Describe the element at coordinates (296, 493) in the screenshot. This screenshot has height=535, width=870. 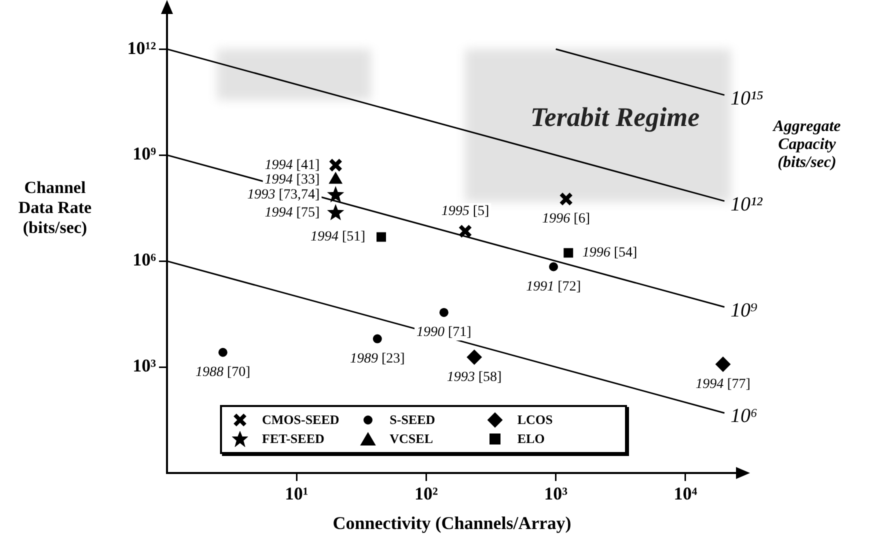
I see `x-tick-label: 10¹` at that location.